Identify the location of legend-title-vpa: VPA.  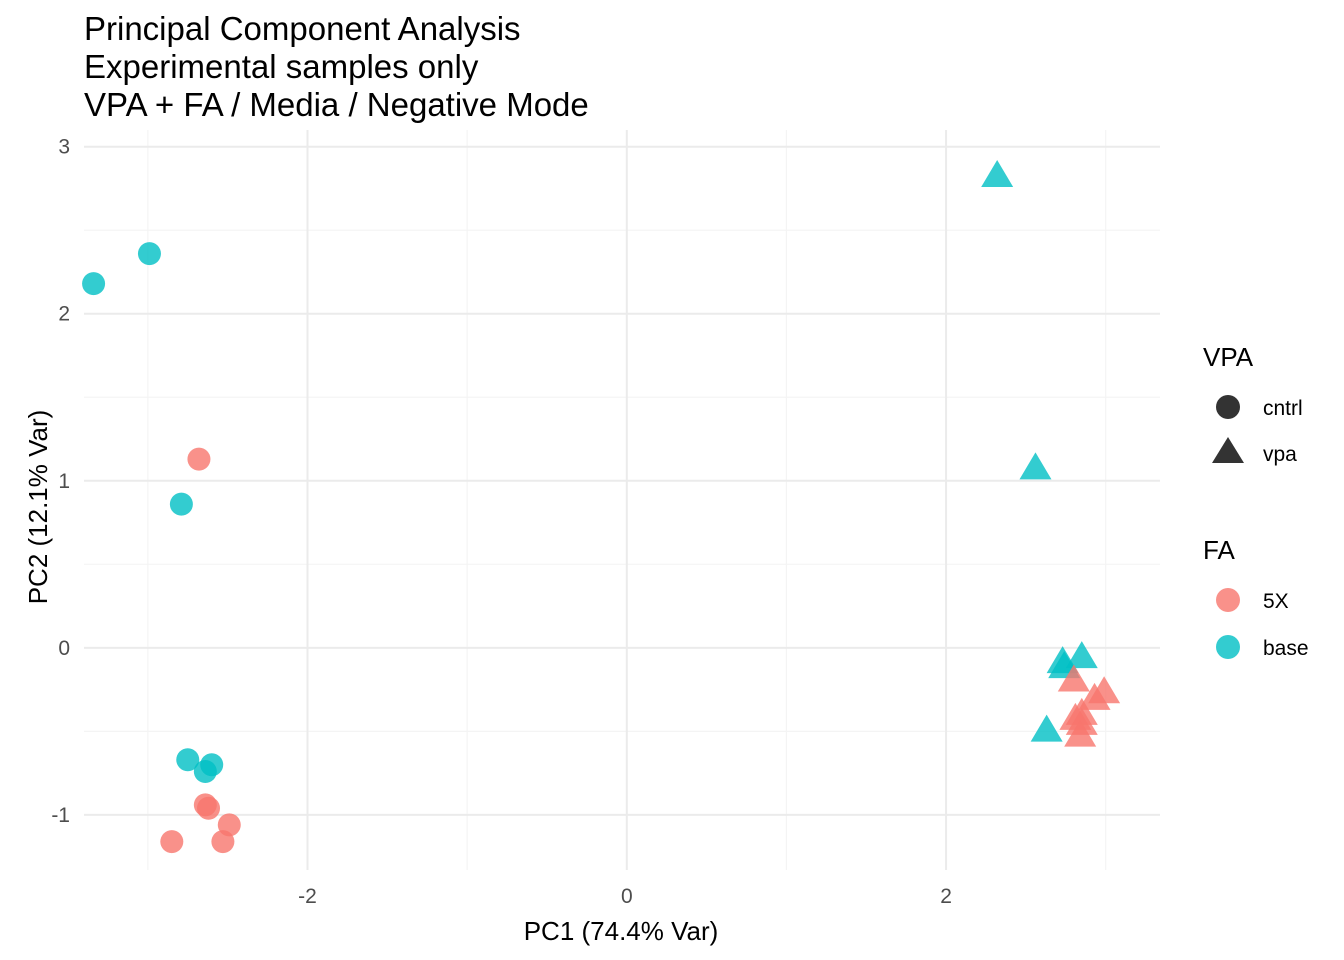
(1228, 357).